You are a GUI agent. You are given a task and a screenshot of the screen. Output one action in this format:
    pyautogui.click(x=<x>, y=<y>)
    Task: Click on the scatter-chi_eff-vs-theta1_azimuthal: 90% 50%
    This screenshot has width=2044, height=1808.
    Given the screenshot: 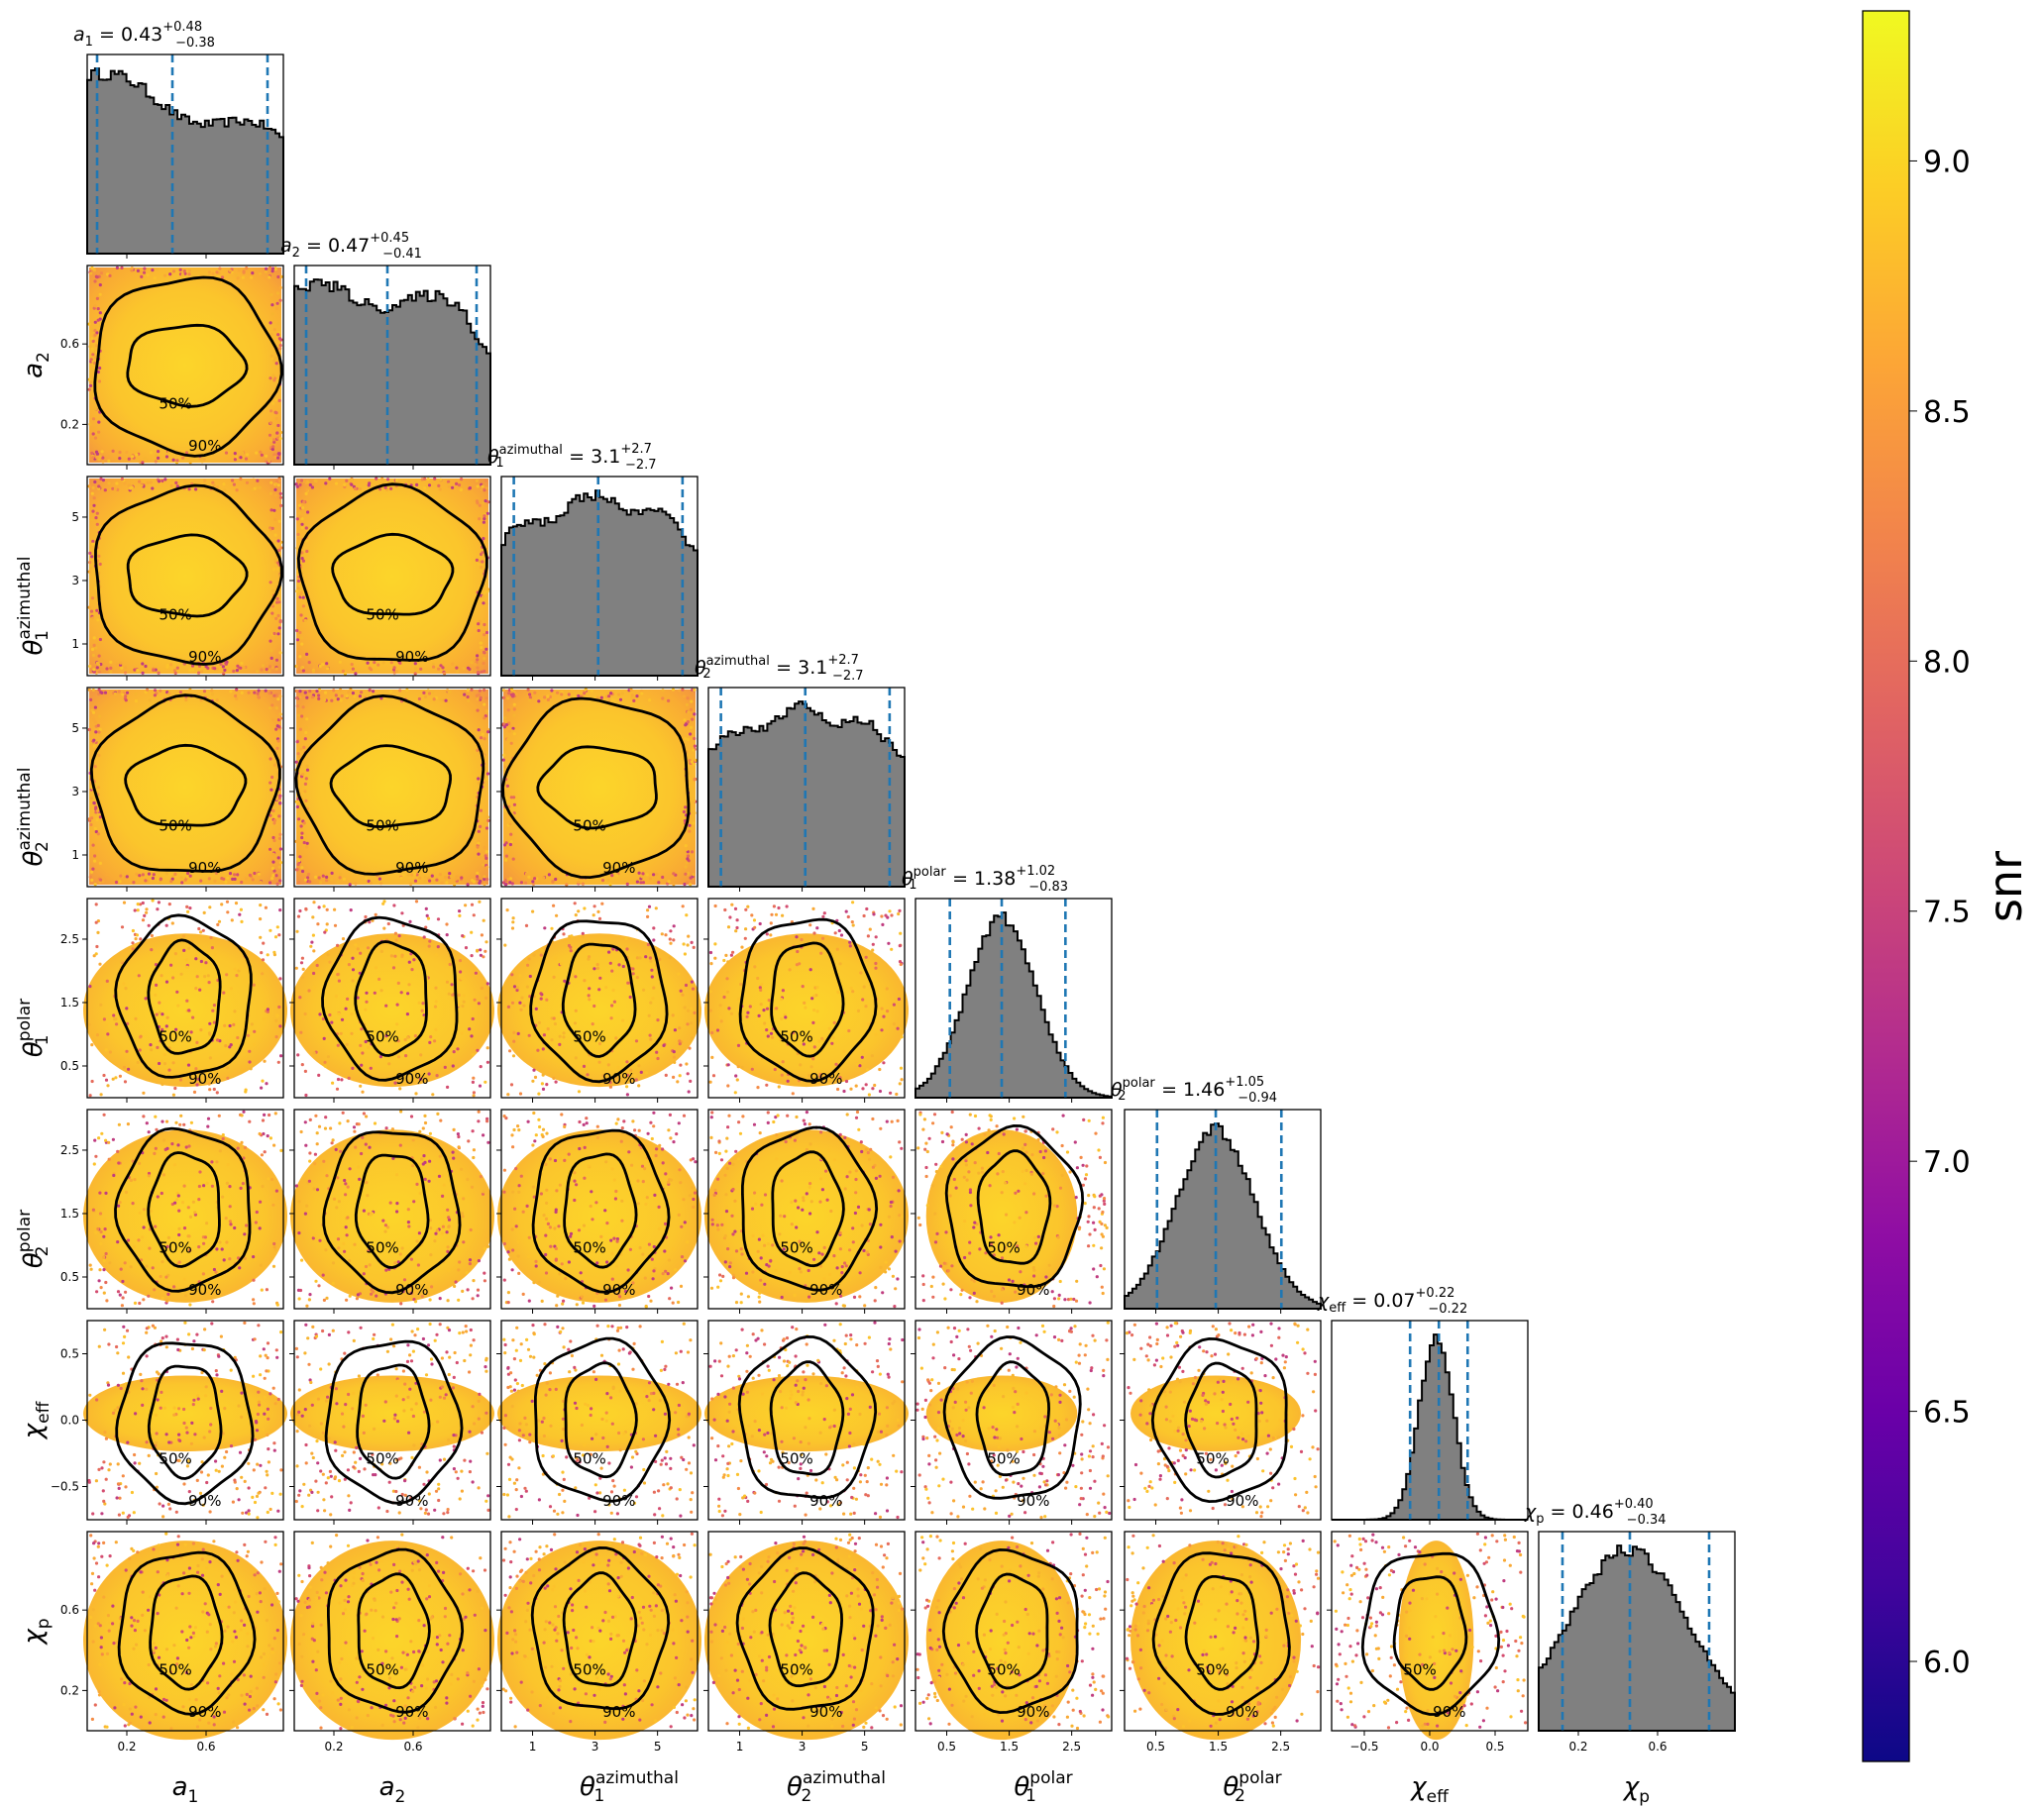 What is the action you would take?
    pyautogui.click(x=598, y=1422)
    